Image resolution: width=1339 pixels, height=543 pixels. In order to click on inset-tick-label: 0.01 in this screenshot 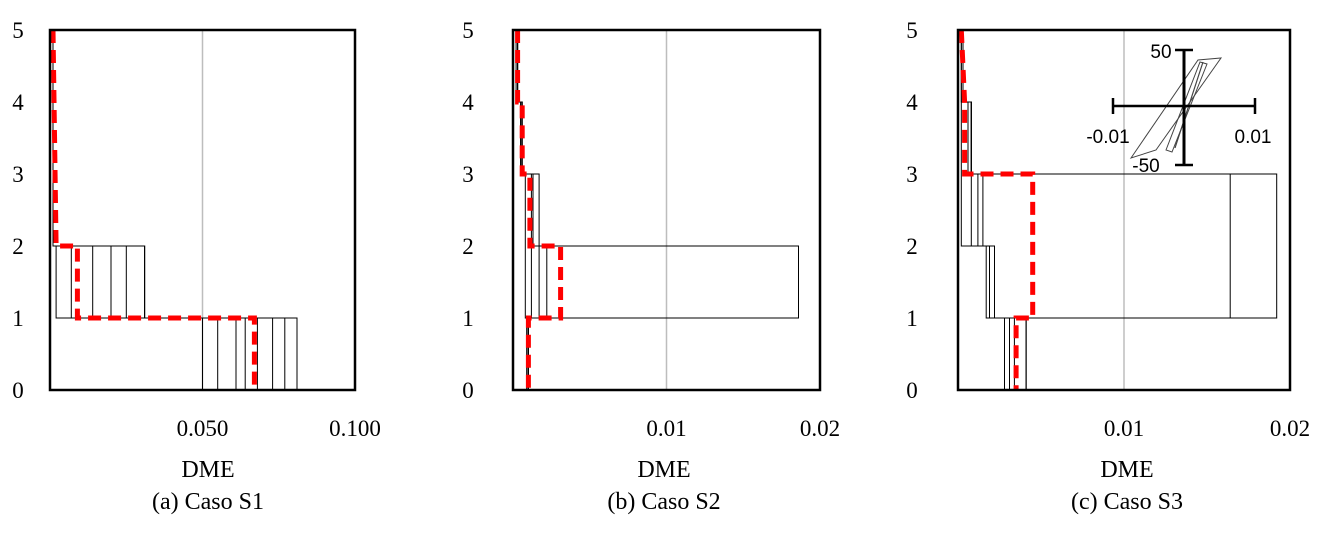, I will do `click(1253, 137)`.